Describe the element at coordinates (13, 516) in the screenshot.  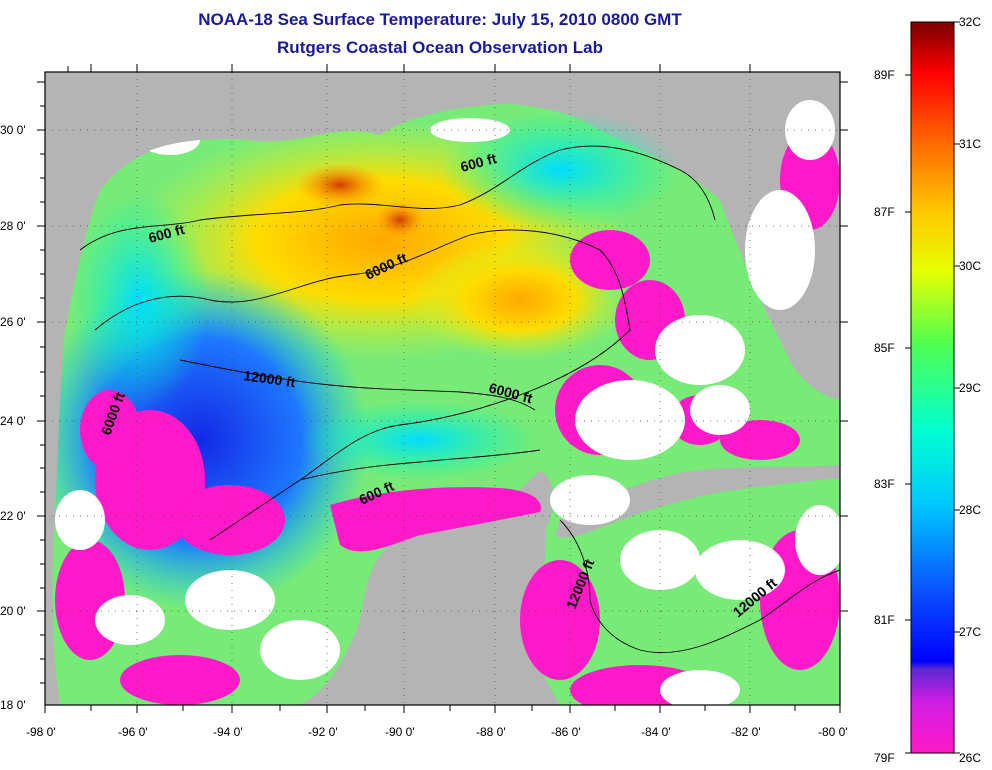
I see `lat-tick-label: 22 0'` at that location.